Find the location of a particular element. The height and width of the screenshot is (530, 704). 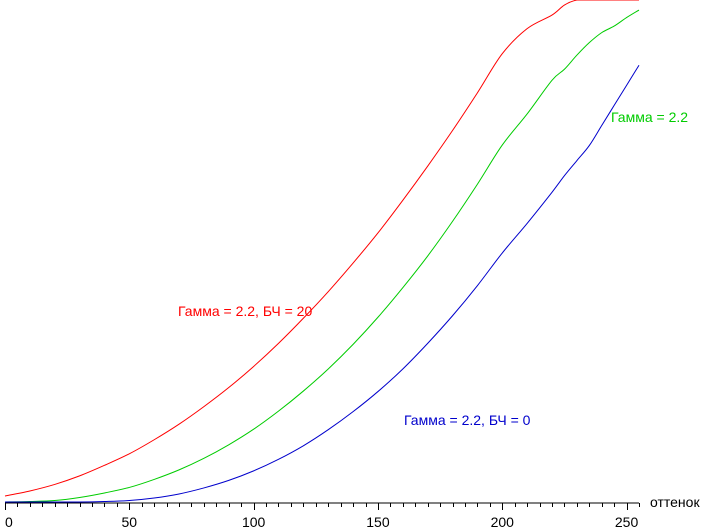

series-label-red: Гамма = 2.2, БЧ = 20 is located at coordinates (245, 311).